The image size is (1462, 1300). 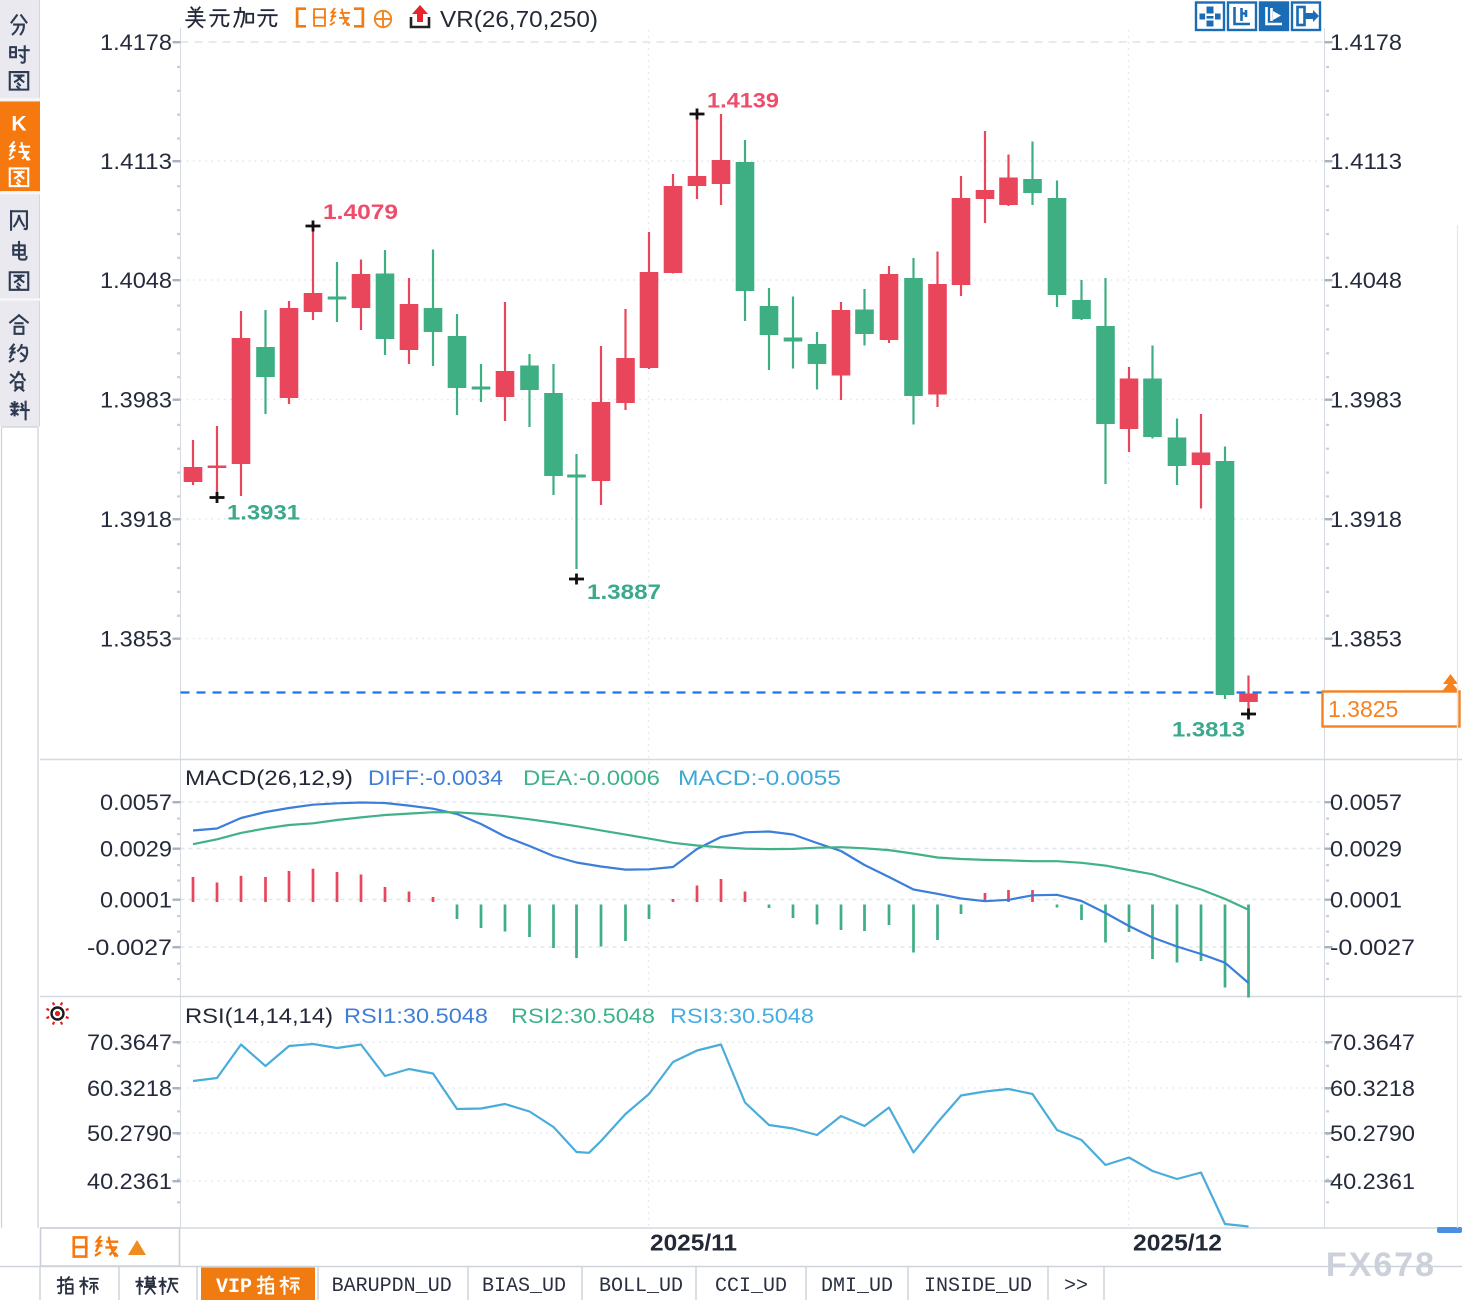 I want to click on svg-text: 1.3825, so click(x=1363, y=709).